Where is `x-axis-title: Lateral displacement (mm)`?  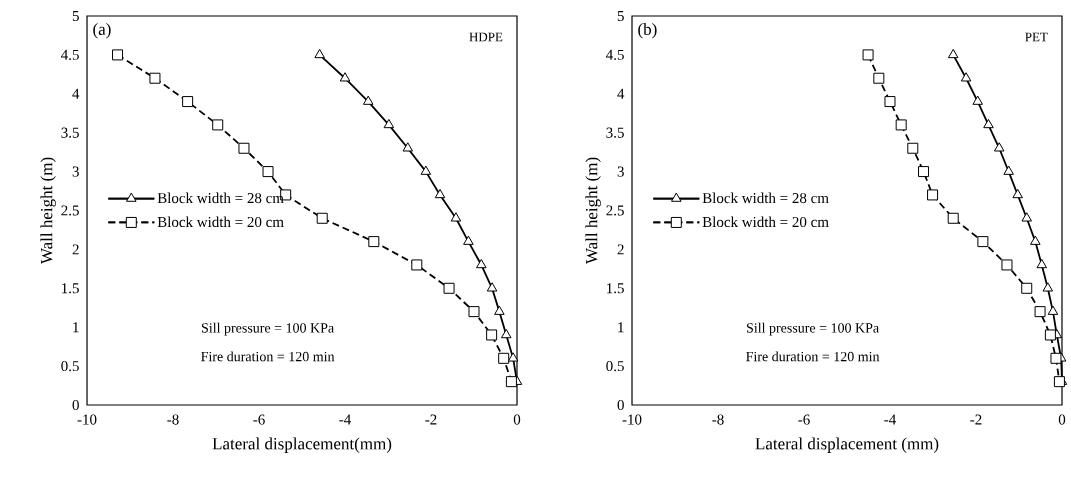 x-axis-title: Lateral displacement (mm) is located at coordinates (847, 445).